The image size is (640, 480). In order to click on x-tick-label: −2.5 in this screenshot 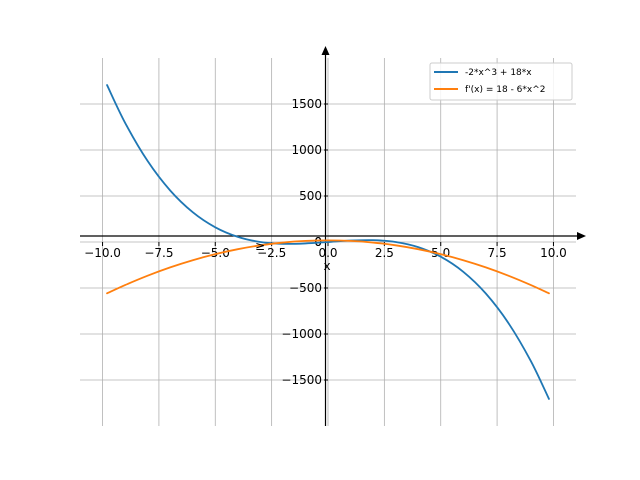, I will do `click(271, 253)`.